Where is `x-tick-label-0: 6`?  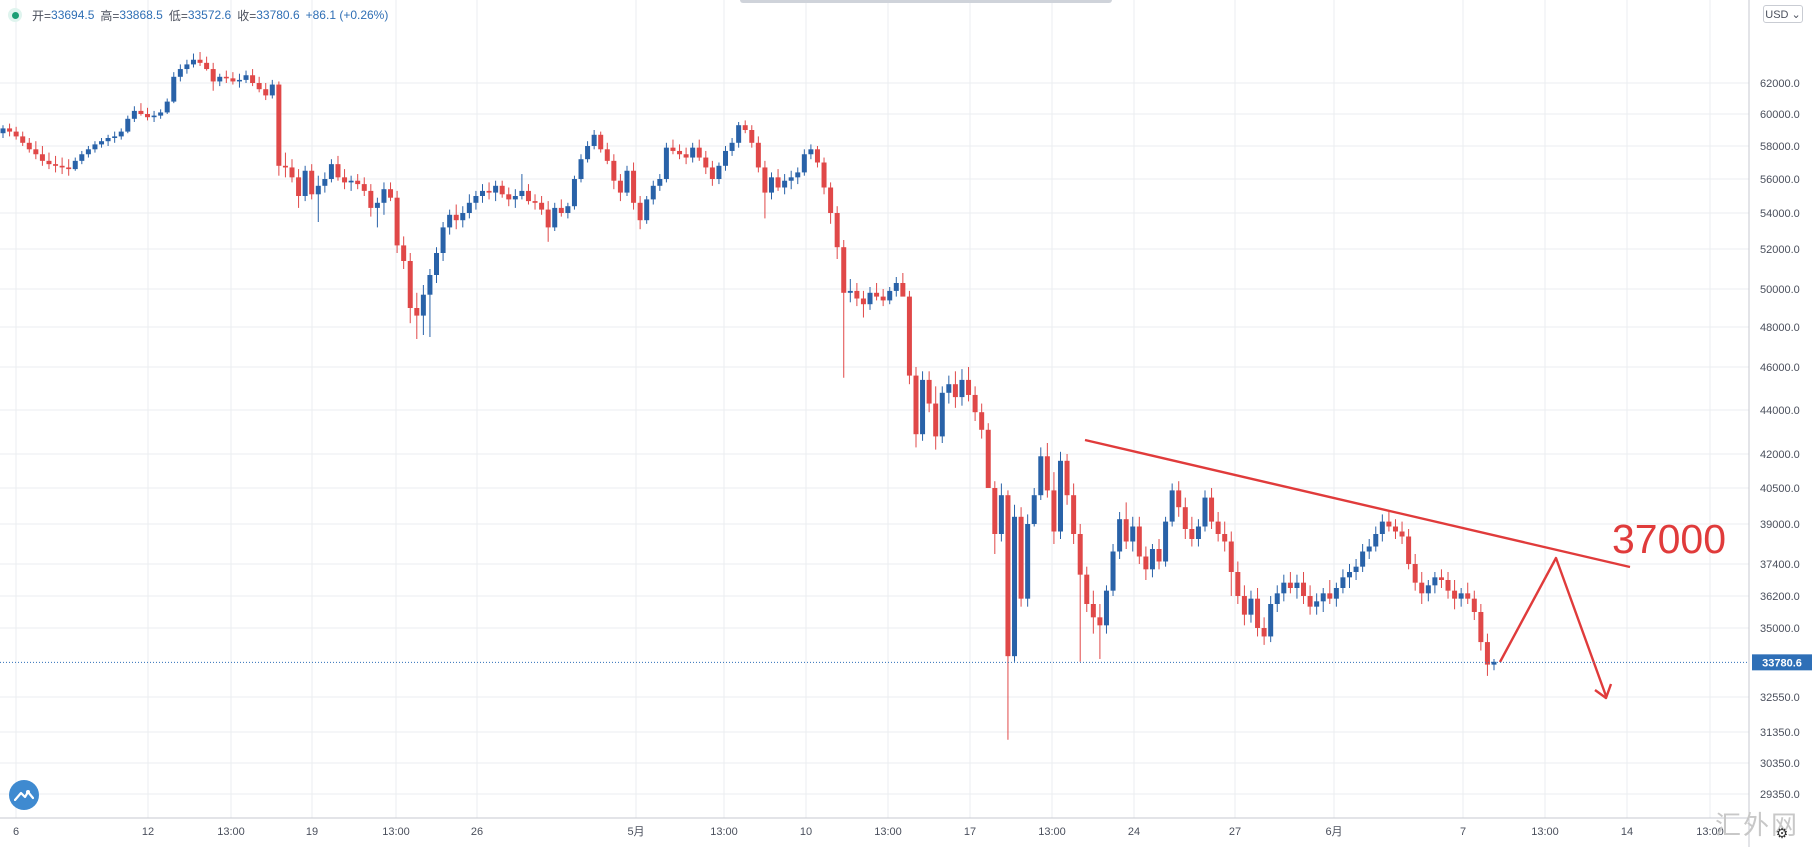 x-tick-label-0: 6 is located at coordinates (16, 832).